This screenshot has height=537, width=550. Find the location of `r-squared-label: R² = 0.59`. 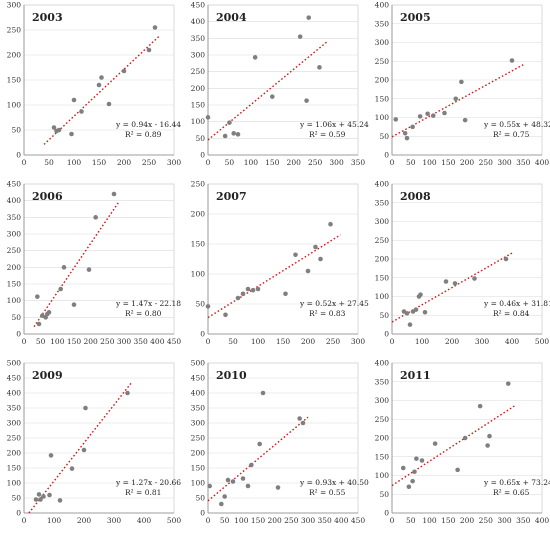

r-squared-label: R² = 0.59 is located at coordinates (327, 134).